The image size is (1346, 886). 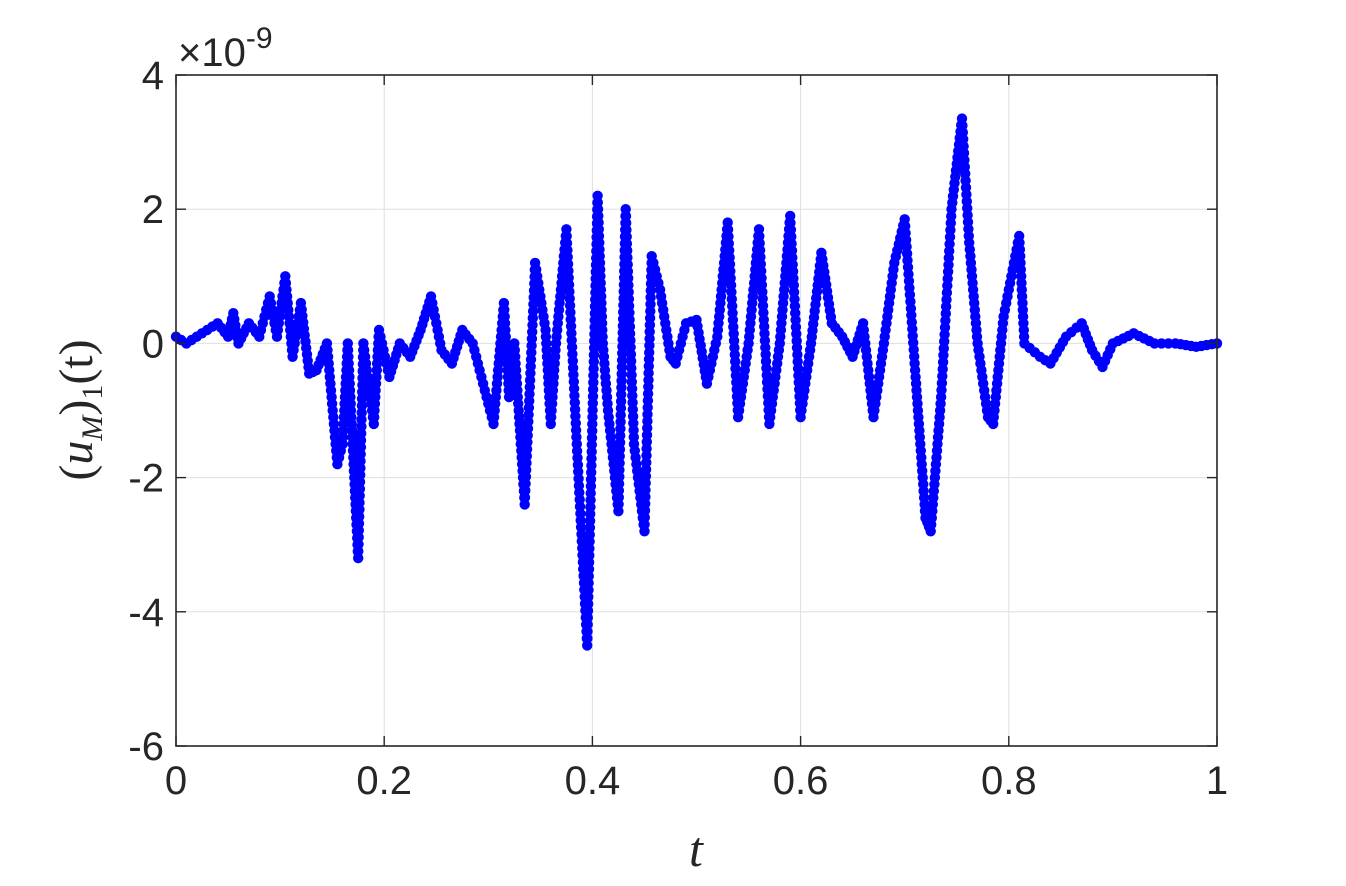 What do you see at coordinates (225, 48) in the screenshot?
I see `y-exponent-label: ×10⁻⁹` at bounding box center [225, 48].